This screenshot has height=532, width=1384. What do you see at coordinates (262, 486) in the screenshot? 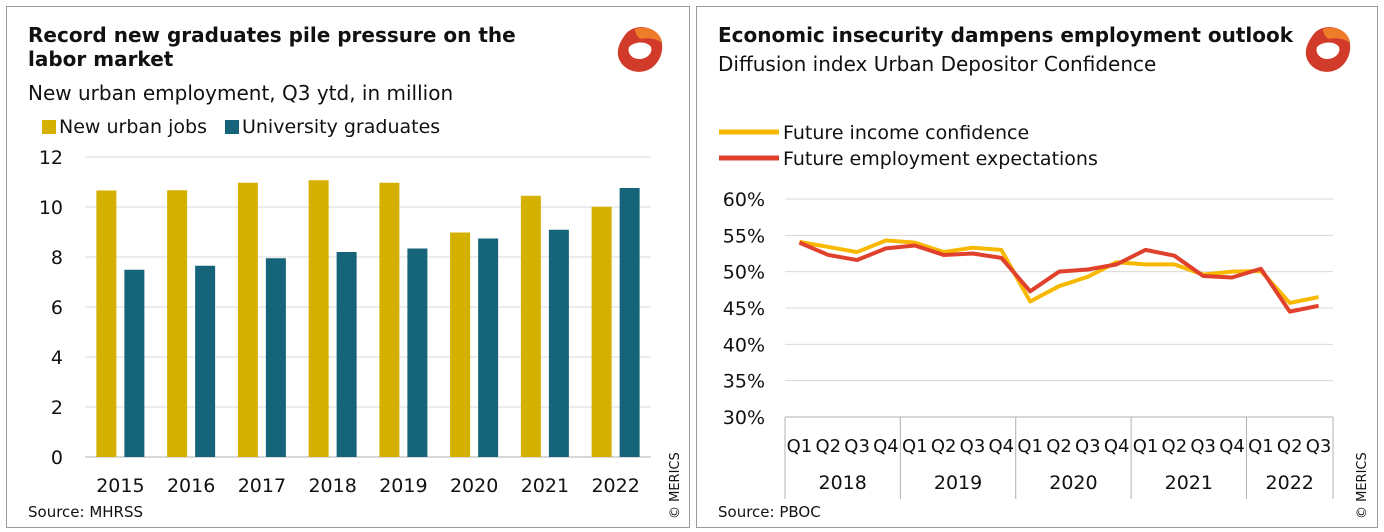
I see `x-tick-label: 2017` at bounding box center [262, 486].